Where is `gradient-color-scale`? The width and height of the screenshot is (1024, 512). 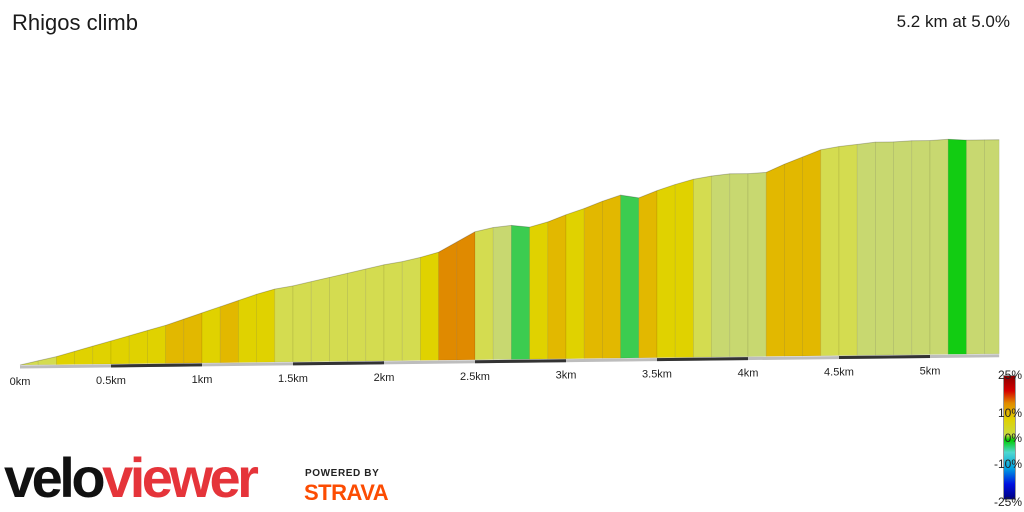
gradient-color-scale is located at coordinates (1009, 437).